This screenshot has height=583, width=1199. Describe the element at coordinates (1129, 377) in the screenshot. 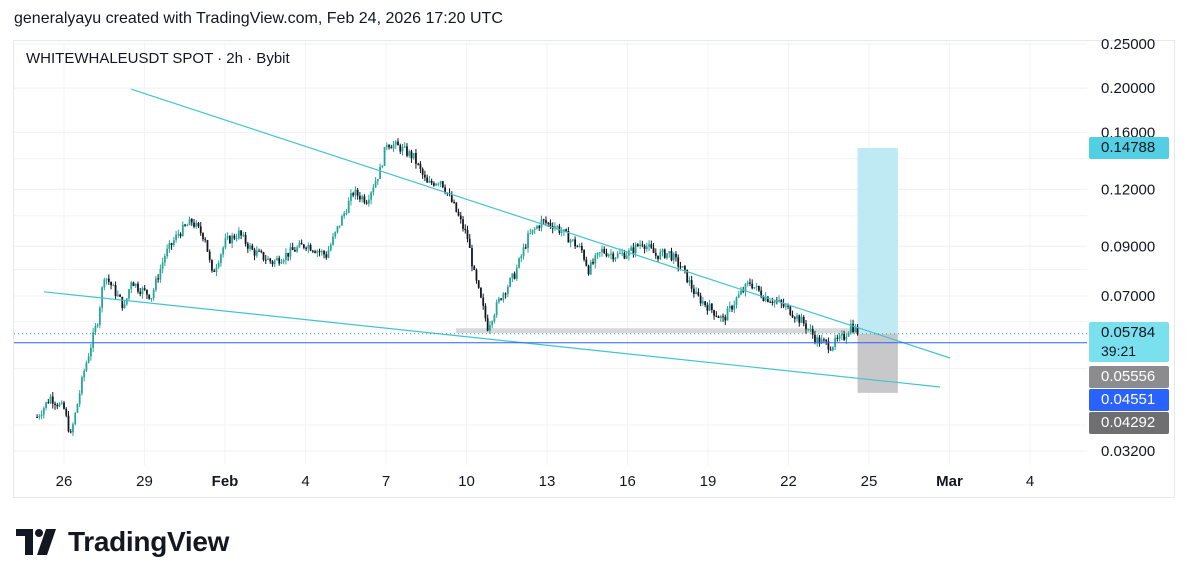

I see `support-price-tag: 0.05556` at that location.